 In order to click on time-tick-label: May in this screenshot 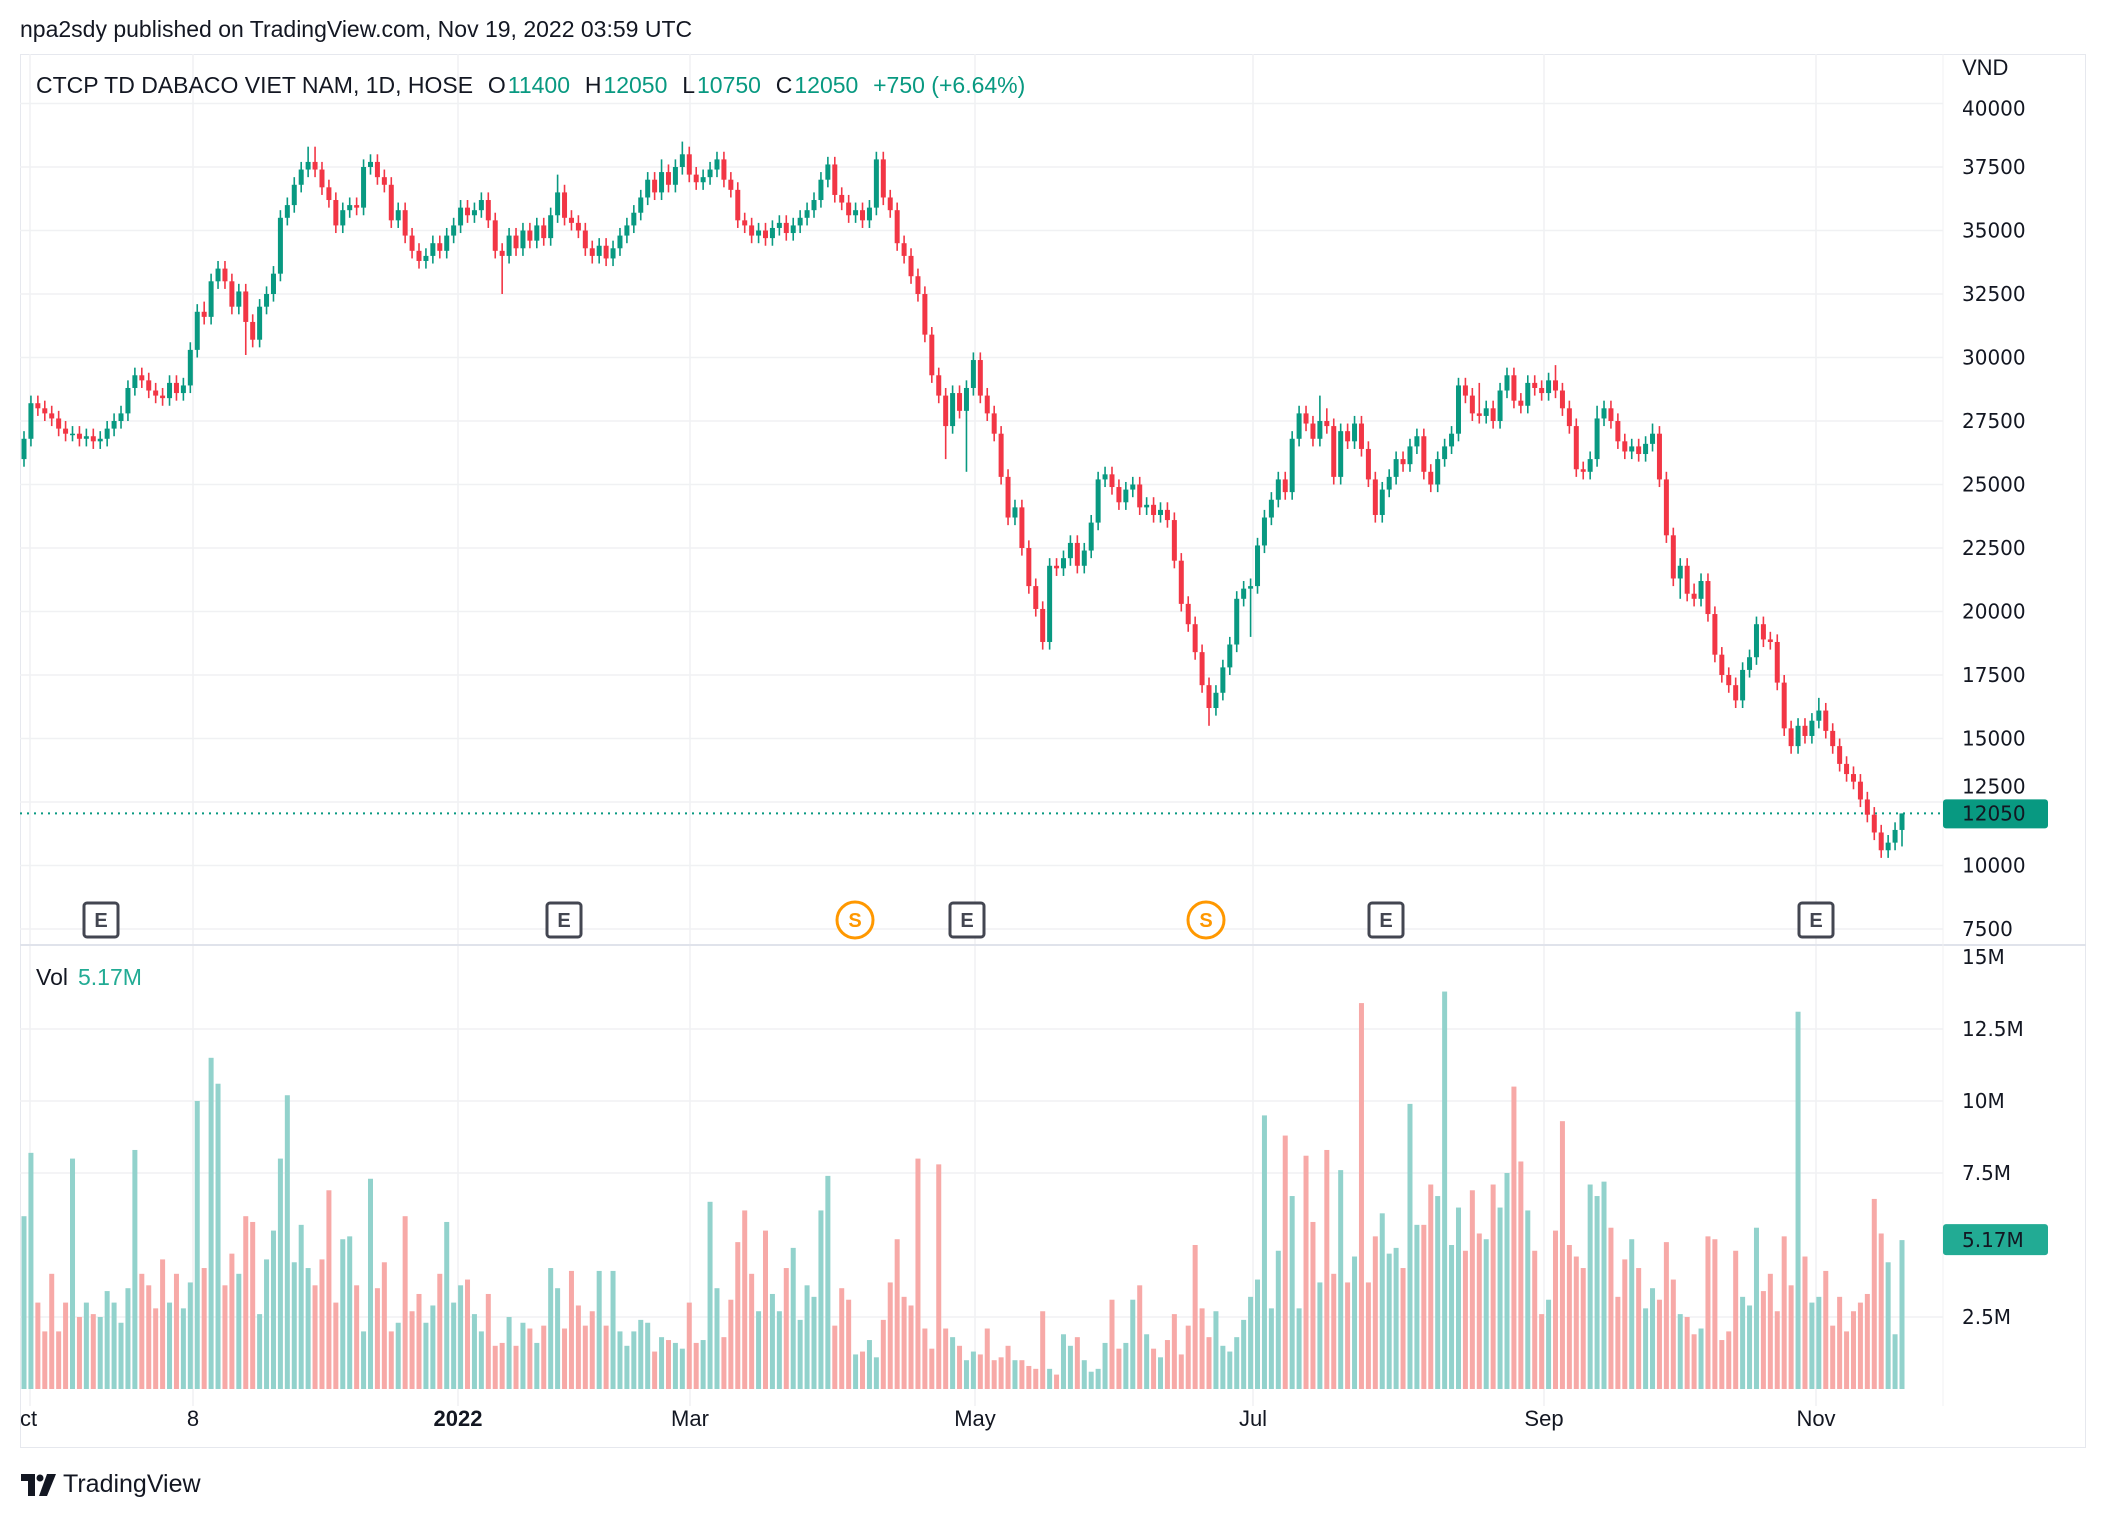, I will do `click(975, 1418)`.